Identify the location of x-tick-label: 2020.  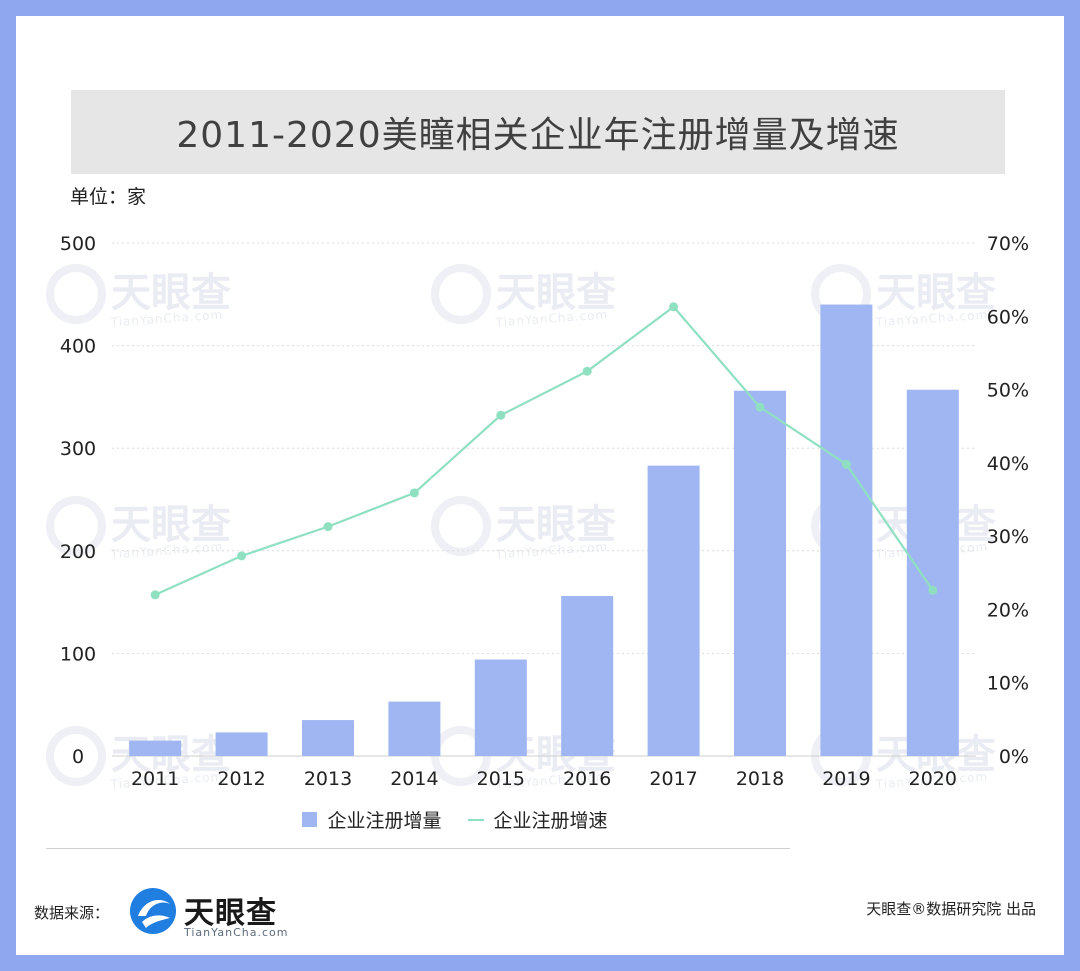
(933, 779).